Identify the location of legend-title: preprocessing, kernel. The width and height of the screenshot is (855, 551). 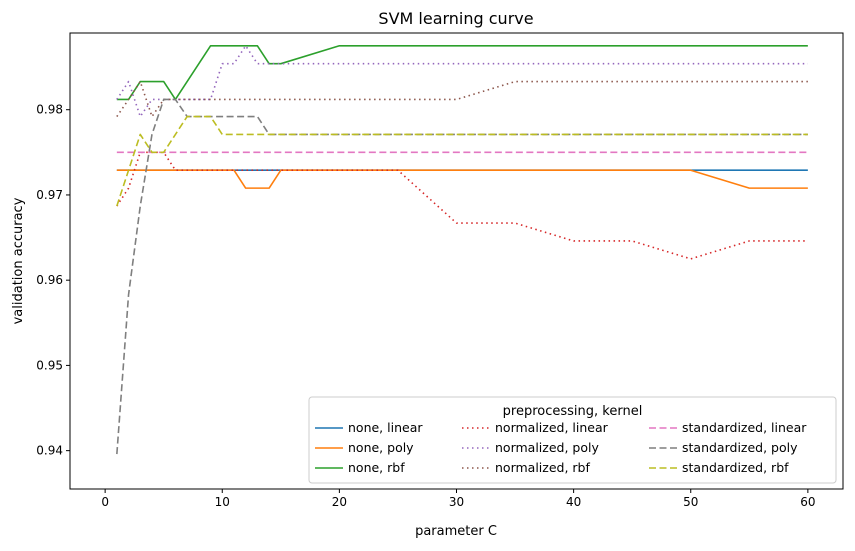
(573, 411).